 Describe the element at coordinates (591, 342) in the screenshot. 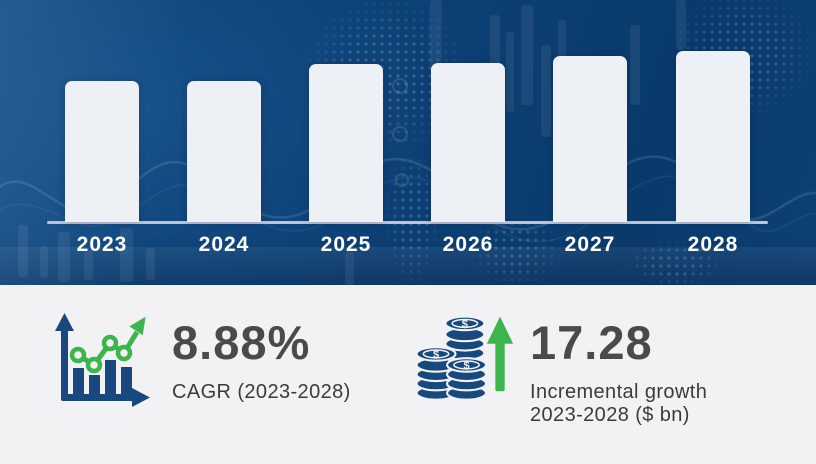

I see `incremental-growth-value: 17.28` at that location.